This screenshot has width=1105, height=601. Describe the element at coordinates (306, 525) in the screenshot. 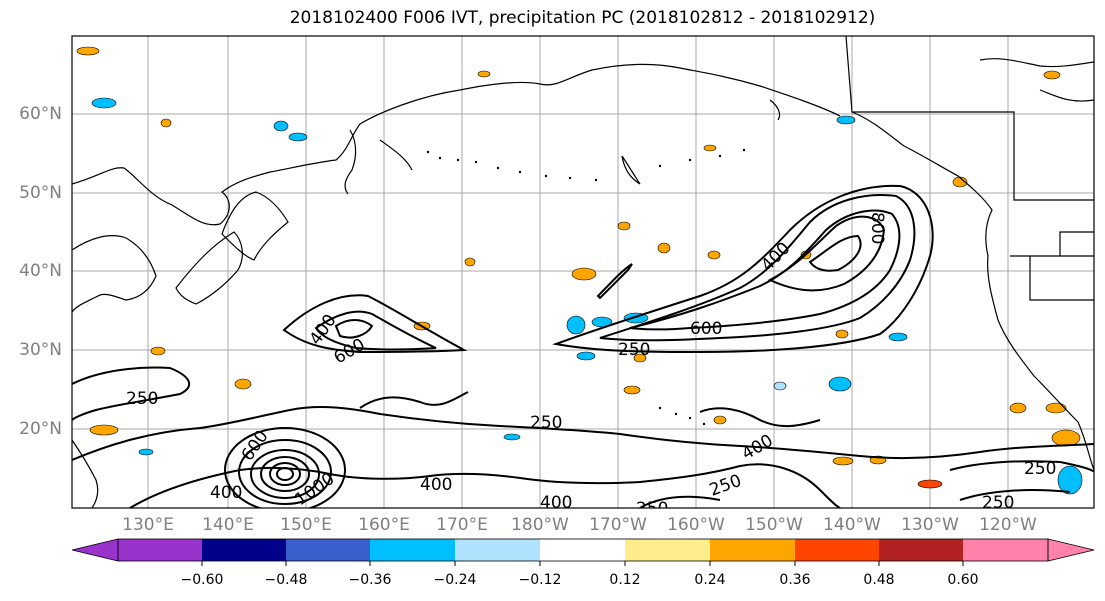

I see `lon-label: 150°E` at that location.